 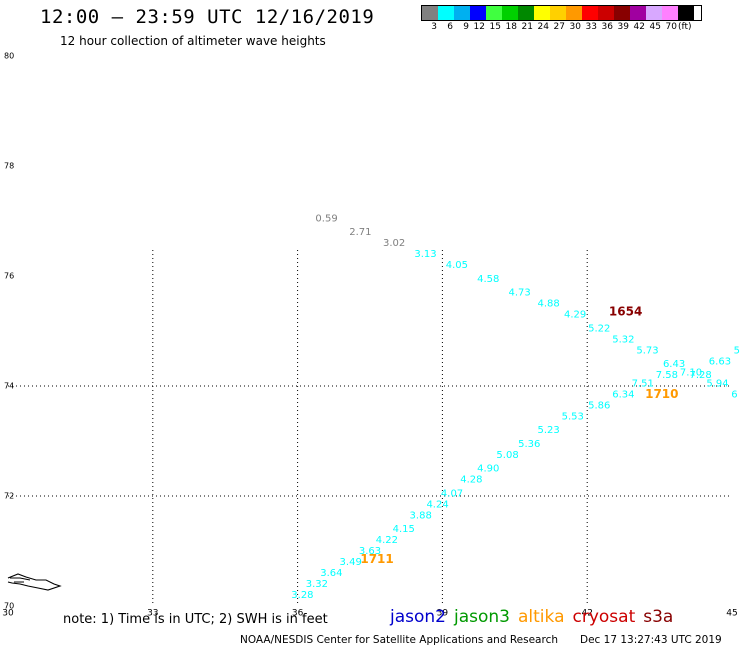 I want to click on data-point-label: 3.88, so click(x=421, y=515).